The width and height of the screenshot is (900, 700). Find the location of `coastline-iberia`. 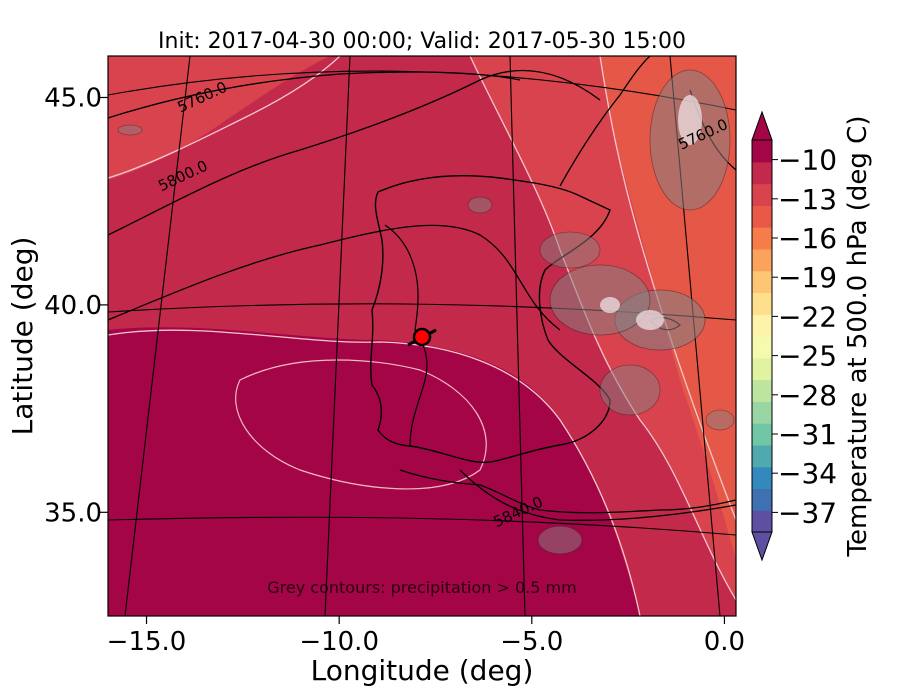

coastline-iberia is located at coordinates (490, 319).